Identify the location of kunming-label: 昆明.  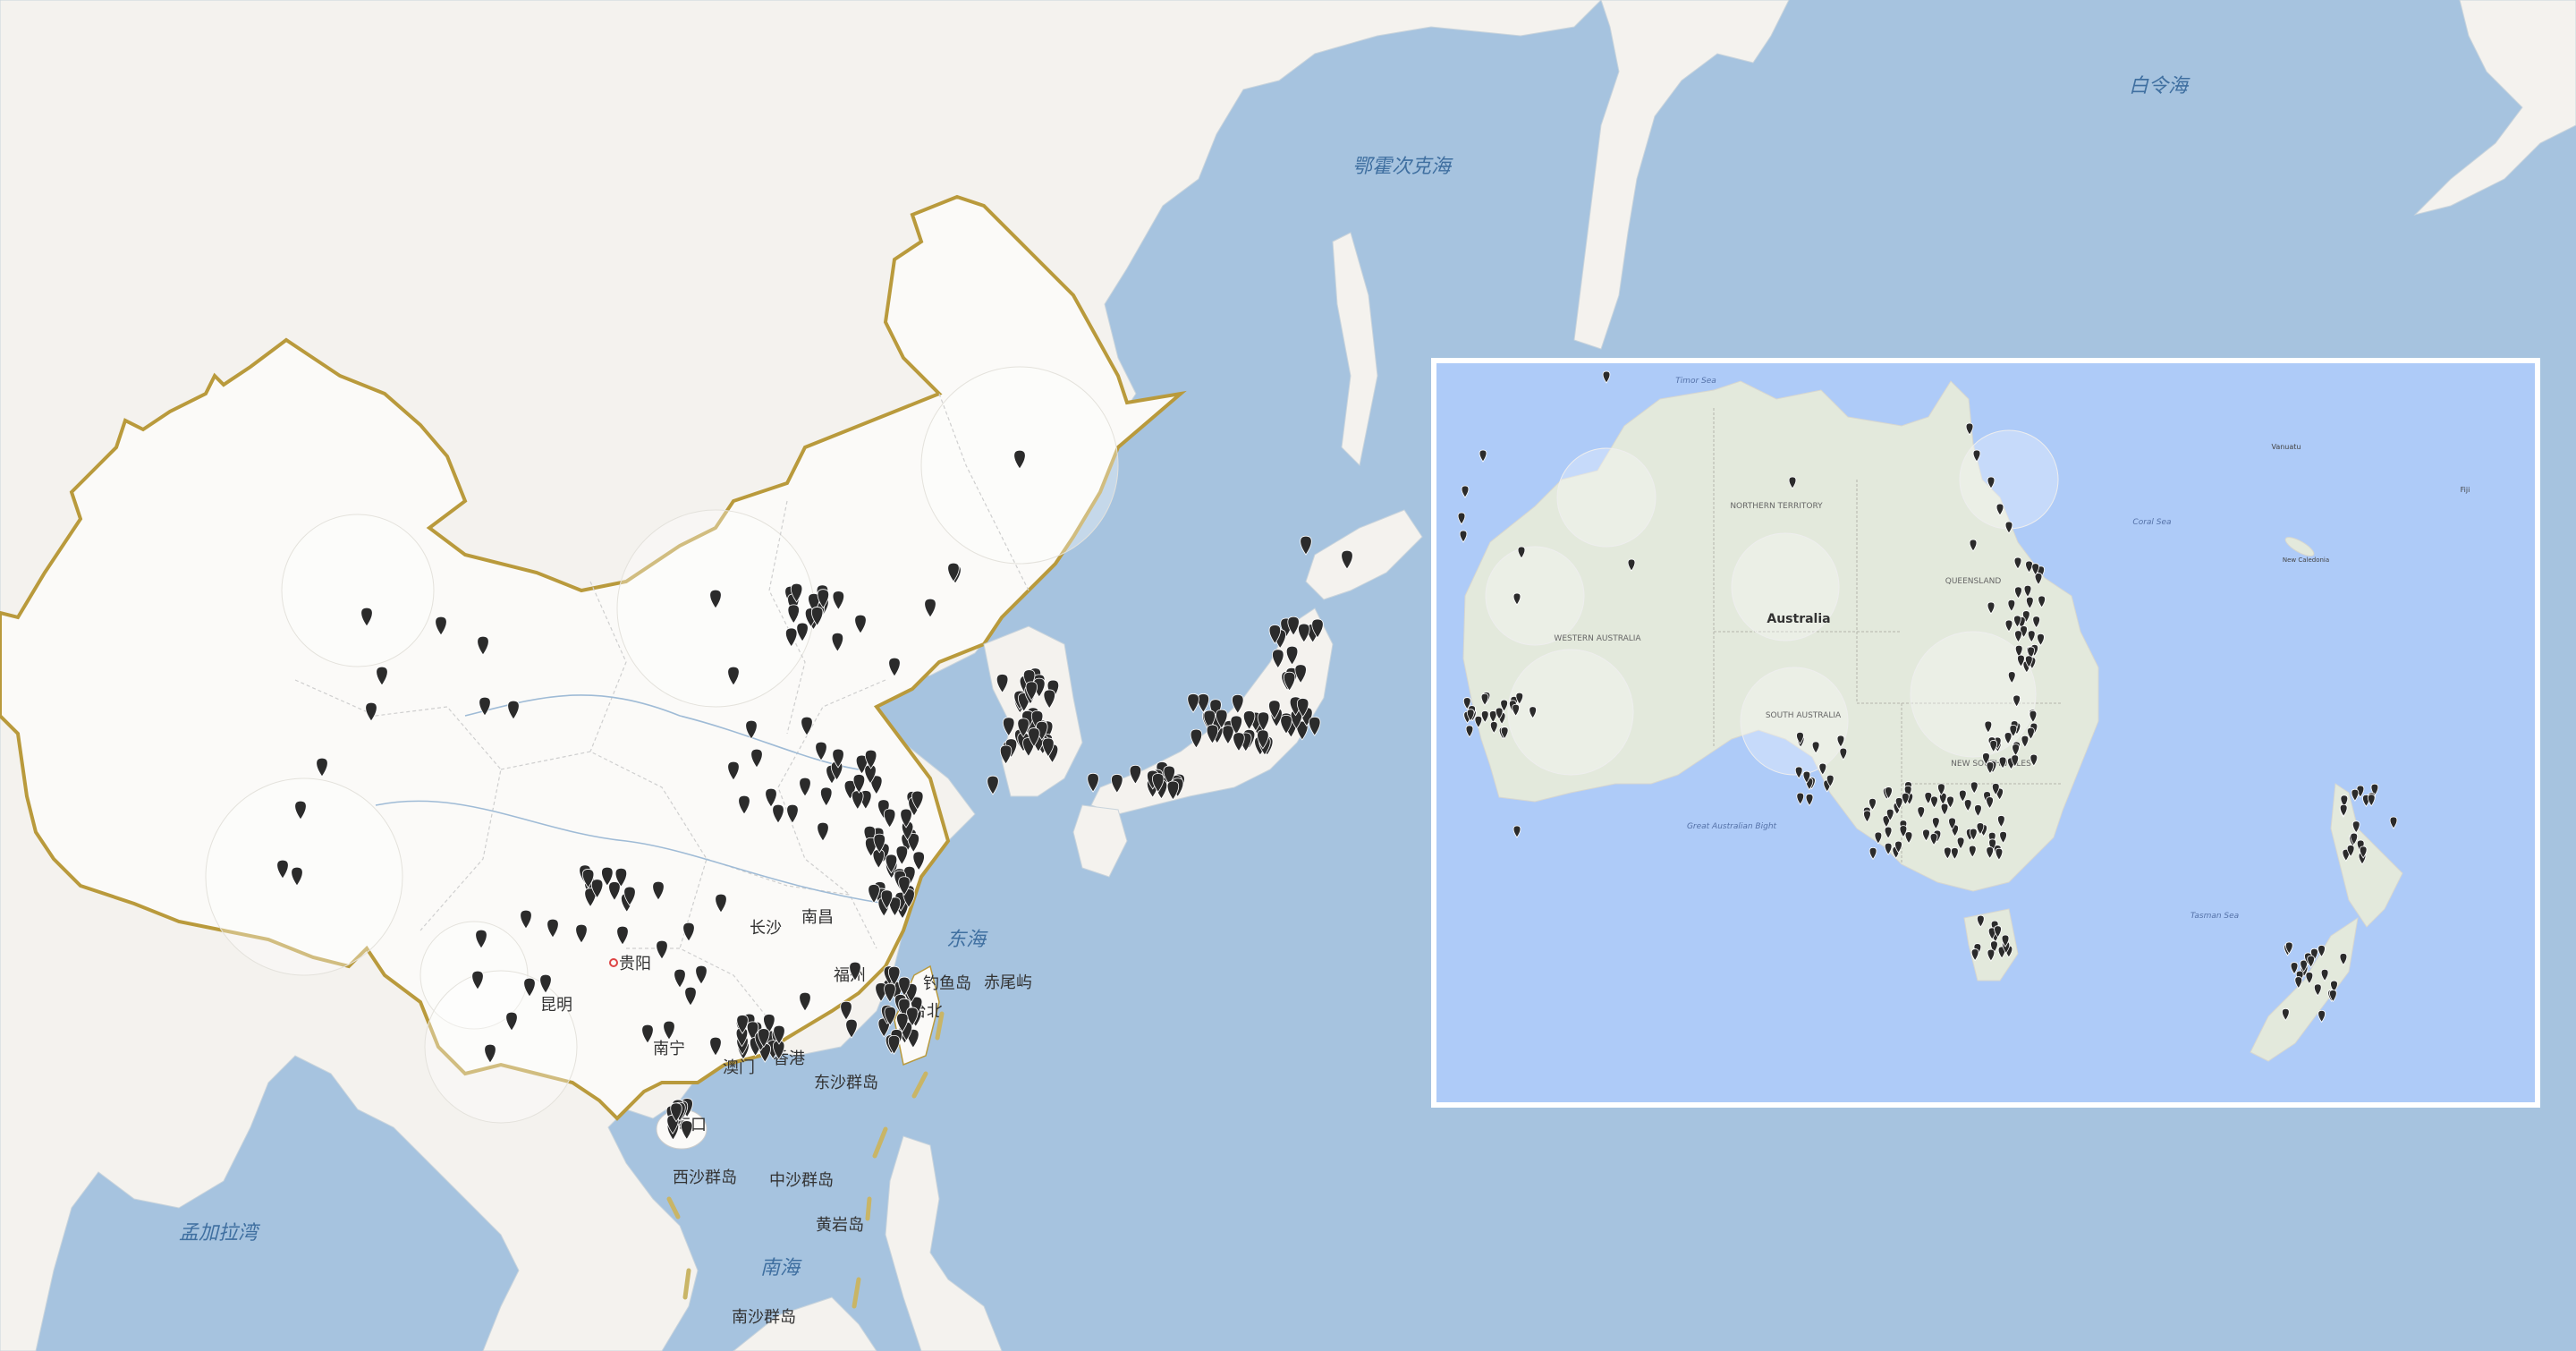
(556, 1006).